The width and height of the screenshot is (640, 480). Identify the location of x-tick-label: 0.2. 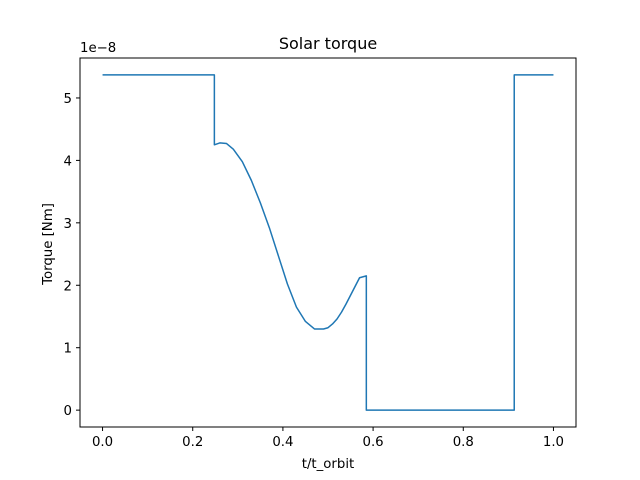
(192, 442).